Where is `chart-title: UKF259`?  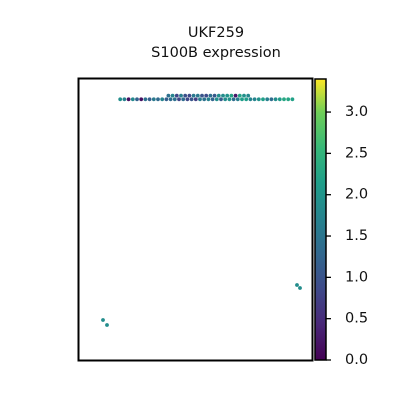 chart-title: UKF259 is located at coordinates (216, 33).